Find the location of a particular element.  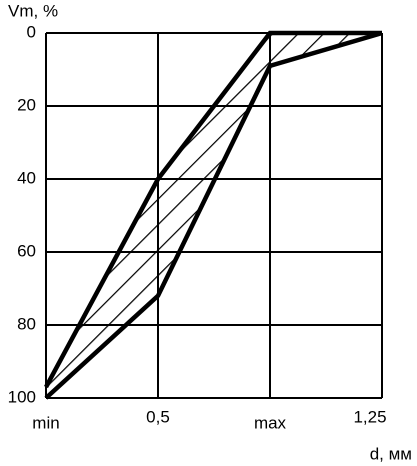

x-tick-label: max is located at coordinates (270, 422).